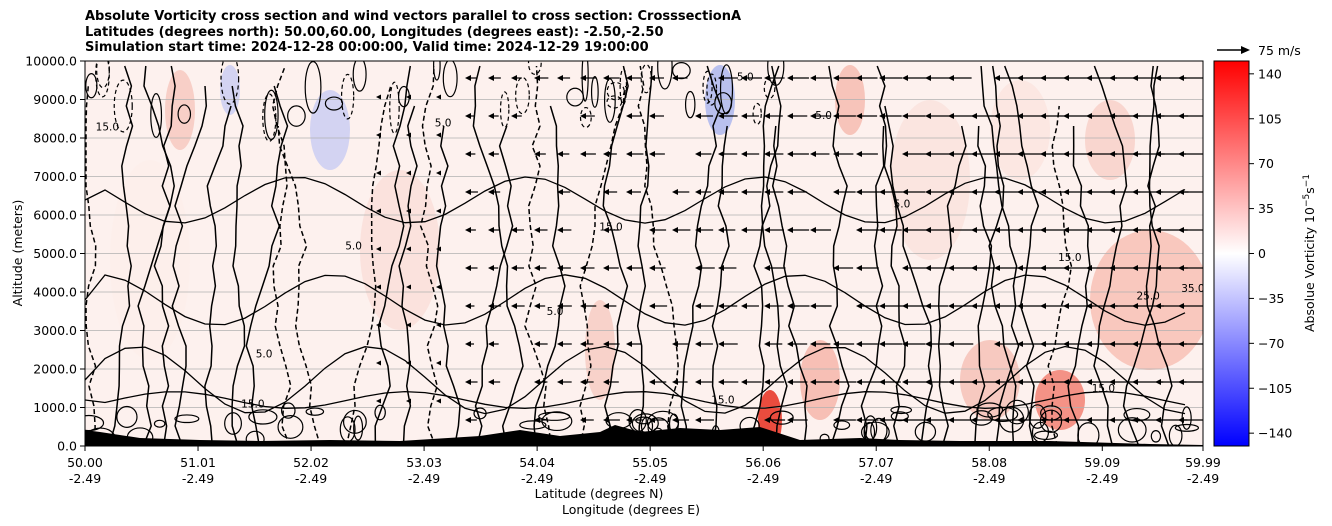  What do you see at coordinates (1203, 462) in the screenshot?
I see `x-tick-label-latitude: 59.99` at bounding box center [1203, 462].